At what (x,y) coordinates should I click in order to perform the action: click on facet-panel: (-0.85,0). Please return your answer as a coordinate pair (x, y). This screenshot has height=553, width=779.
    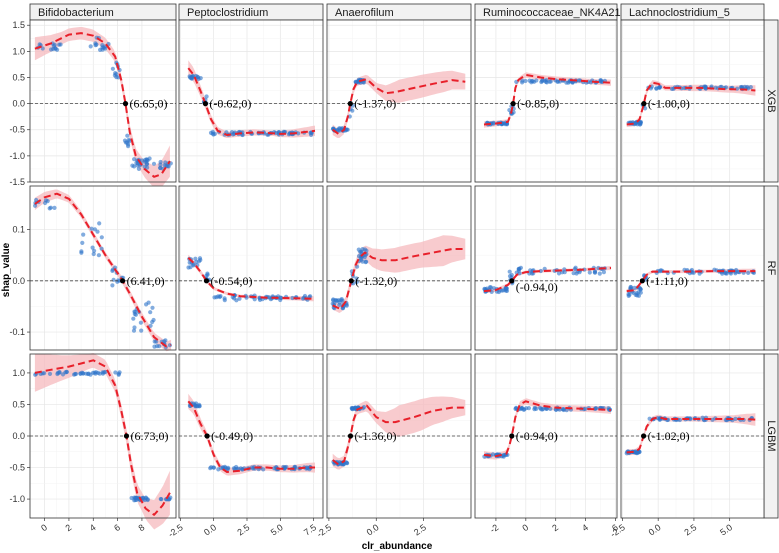
    Looking at the image, I should click on (546, 101).